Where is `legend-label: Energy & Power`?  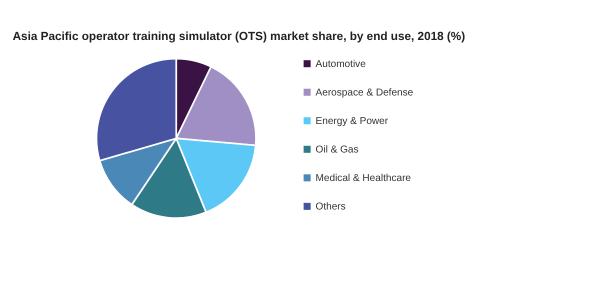
legend-label: Energy & Power is located at coordinates (352, 122).